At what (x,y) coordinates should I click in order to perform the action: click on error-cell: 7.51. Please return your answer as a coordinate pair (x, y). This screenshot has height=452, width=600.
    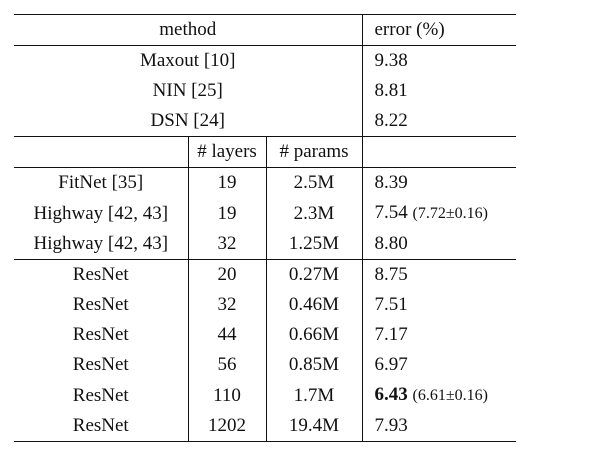
    Looking at the image, I should click on (439, 305).